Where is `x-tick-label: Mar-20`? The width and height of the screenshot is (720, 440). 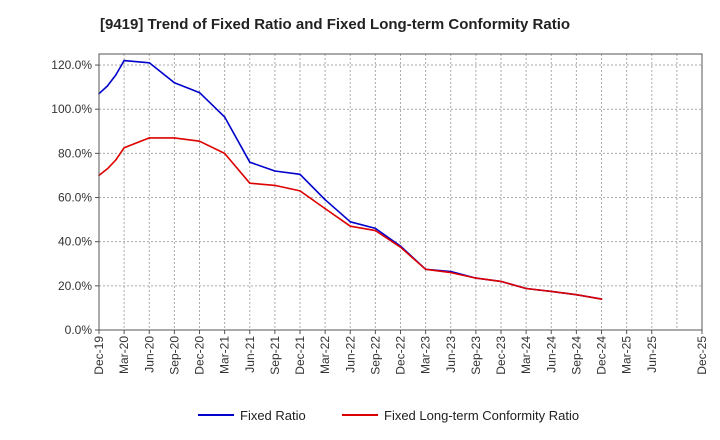 x-tick-label: Mar-20 is located at coordinates (124, 355).